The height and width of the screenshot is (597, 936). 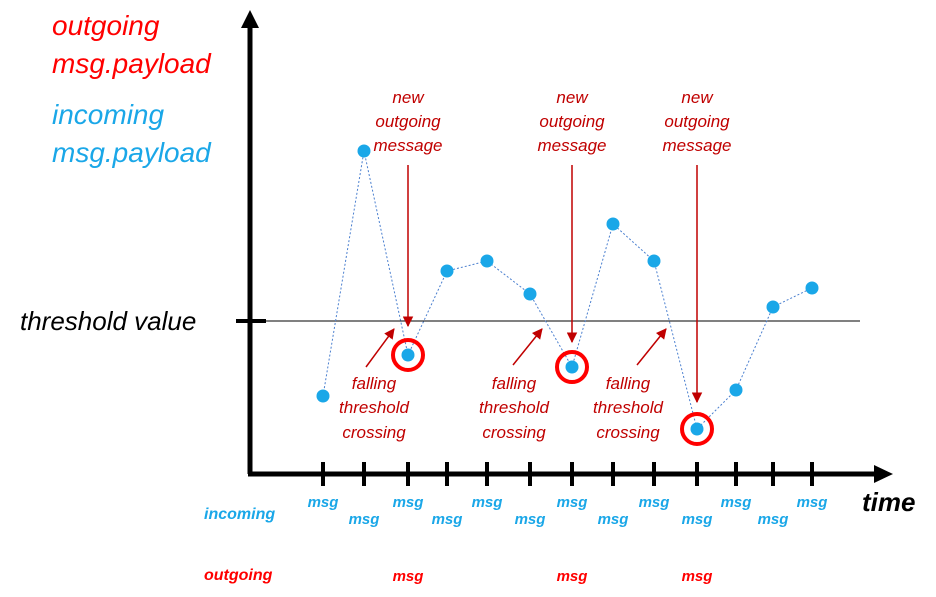 I want to click on outgoing-row-label: outgoing, so click(x=238, y=575).